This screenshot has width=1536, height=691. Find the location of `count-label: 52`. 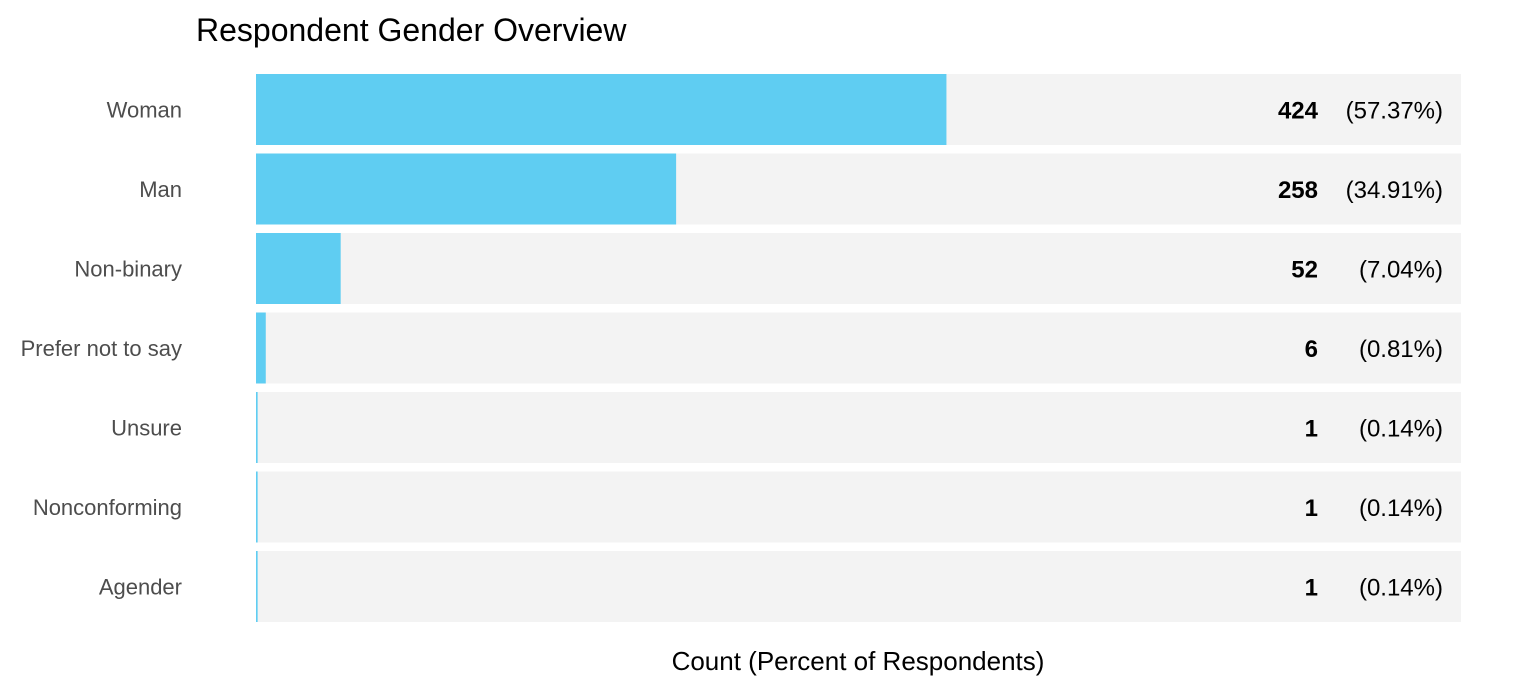

count-label: 52 is located at coordinates (1304, 270).